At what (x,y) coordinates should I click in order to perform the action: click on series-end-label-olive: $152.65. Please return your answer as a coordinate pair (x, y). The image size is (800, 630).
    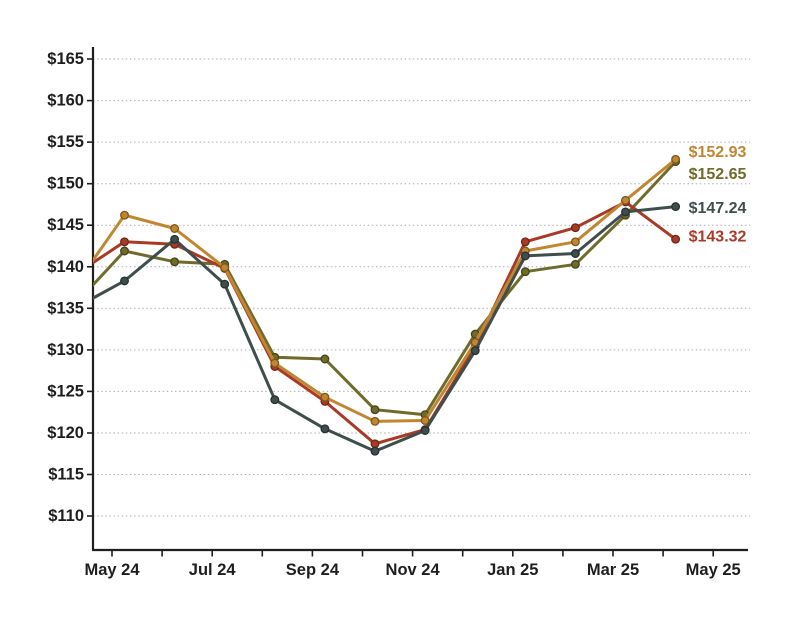
    Looking at the image, I should click on (718, 174).